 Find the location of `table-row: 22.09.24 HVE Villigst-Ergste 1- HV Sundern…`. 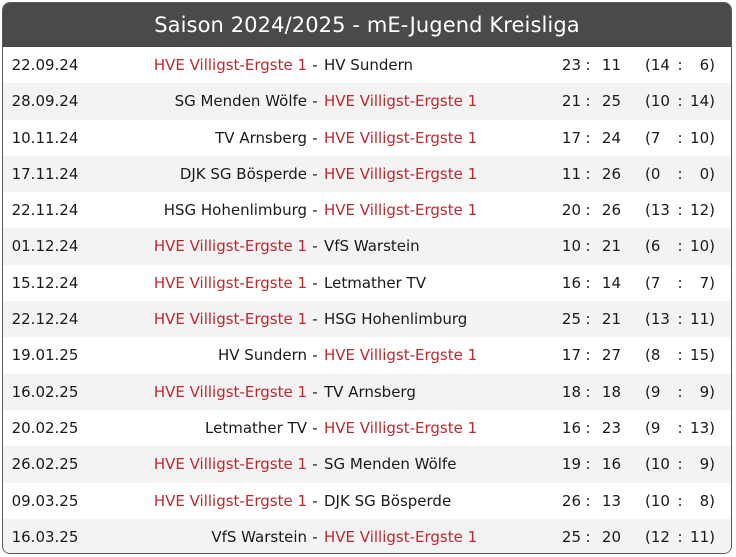

table-row: 22.09.24 HVE Villigst-Ergste 1- HV Sundern… is located at coordinates (367, 65).